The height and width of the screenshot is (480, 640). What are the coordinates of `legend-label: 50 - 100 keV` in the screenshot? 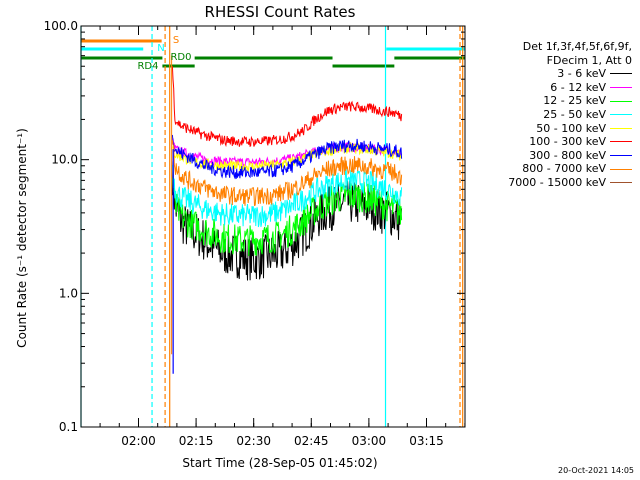 It's located at (571, 128).